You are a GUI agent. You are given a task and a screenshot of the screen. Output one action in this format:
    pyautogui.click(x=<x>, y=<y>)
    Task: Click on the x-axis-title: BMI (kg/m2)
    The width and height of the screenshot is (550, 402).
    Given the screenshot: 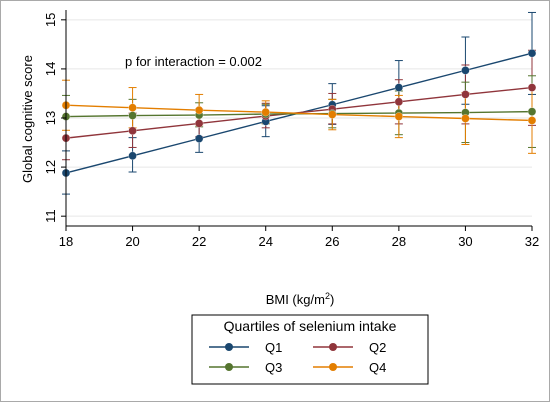 What is the action you would take?
    pyautogui.click(x=300, y=299)
    